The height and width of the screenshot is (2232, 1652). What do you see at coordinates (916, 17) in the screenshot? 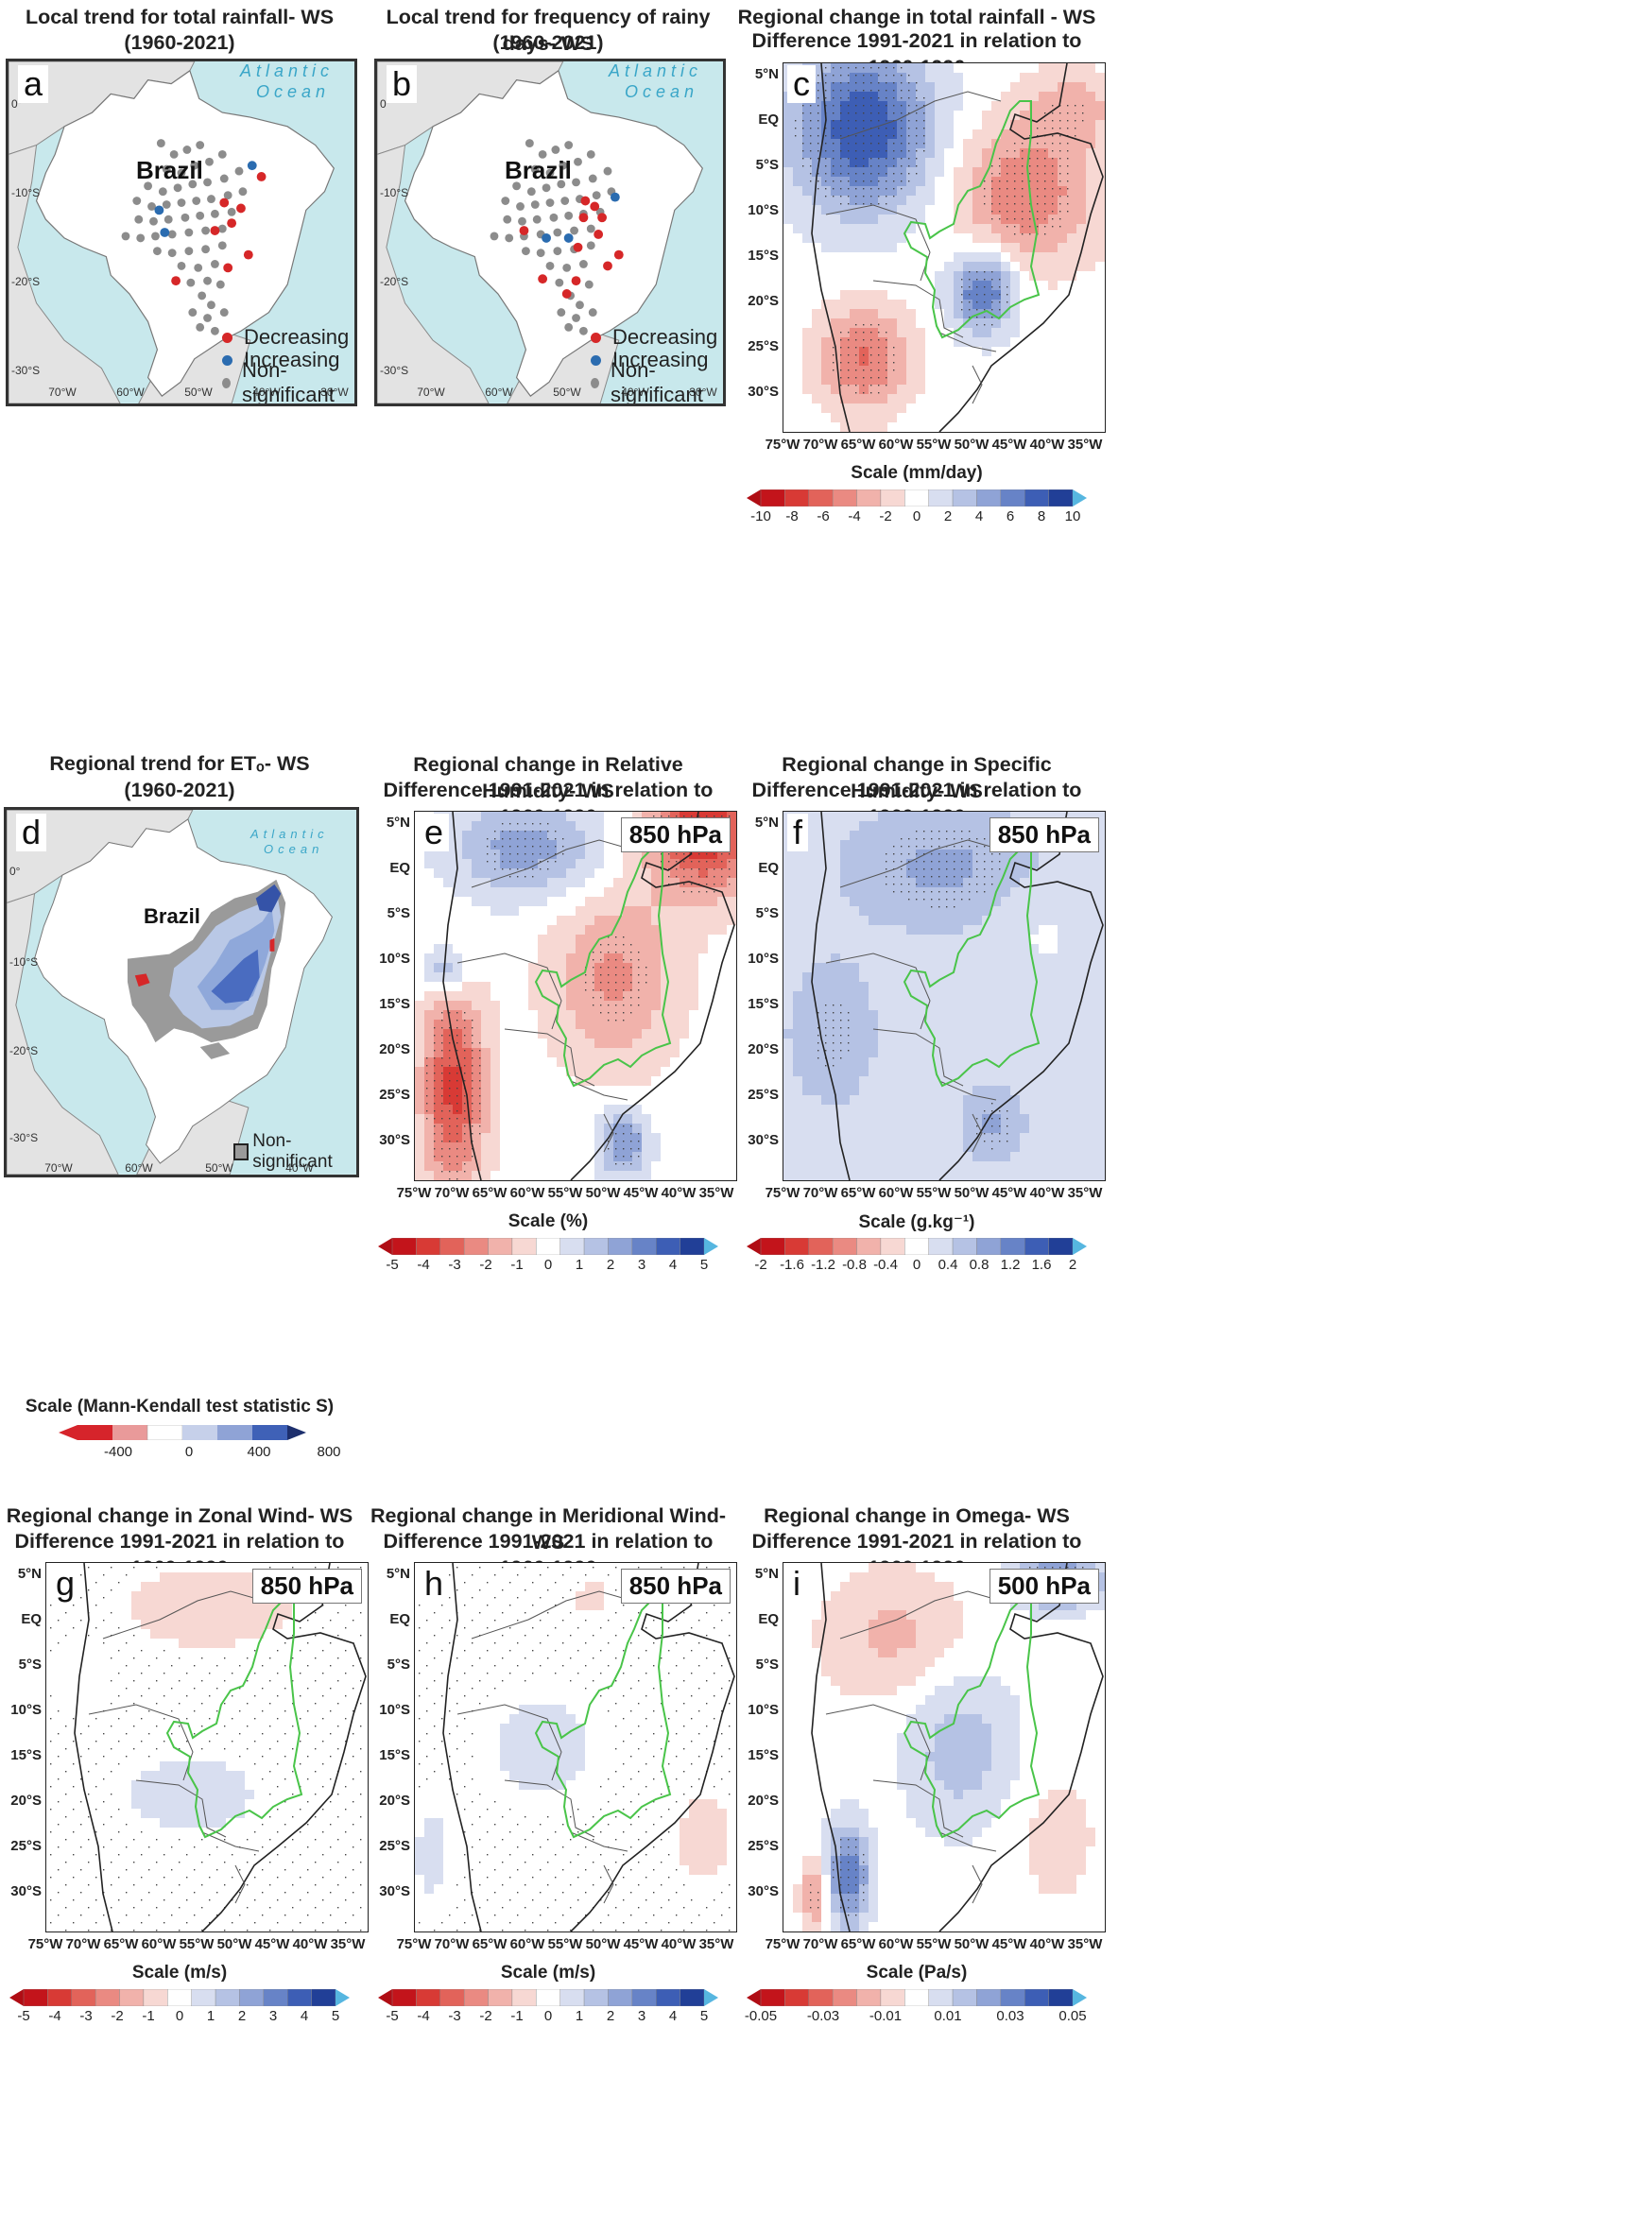
I see `panel-title-line1: Regional change in total rainfall - WS` at bounding box center [916, 17].